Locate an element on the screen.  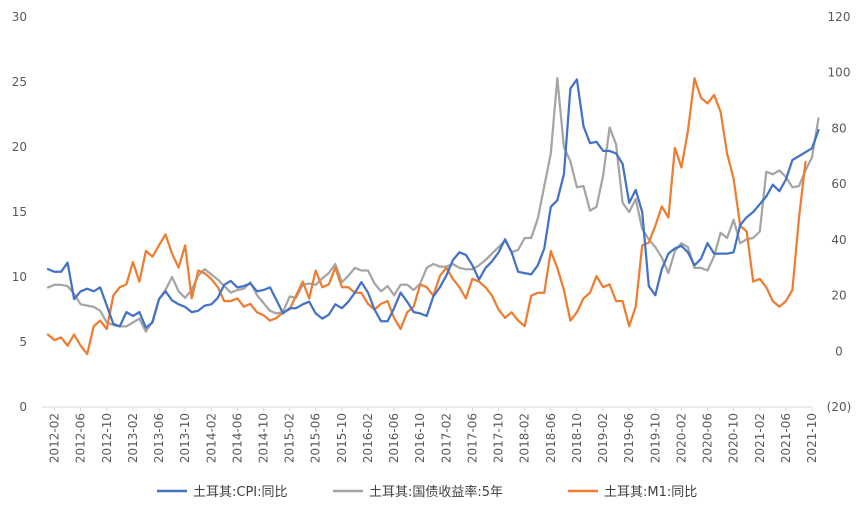
x-tick-label: 2018-06 is located at coordinates (551, 438).